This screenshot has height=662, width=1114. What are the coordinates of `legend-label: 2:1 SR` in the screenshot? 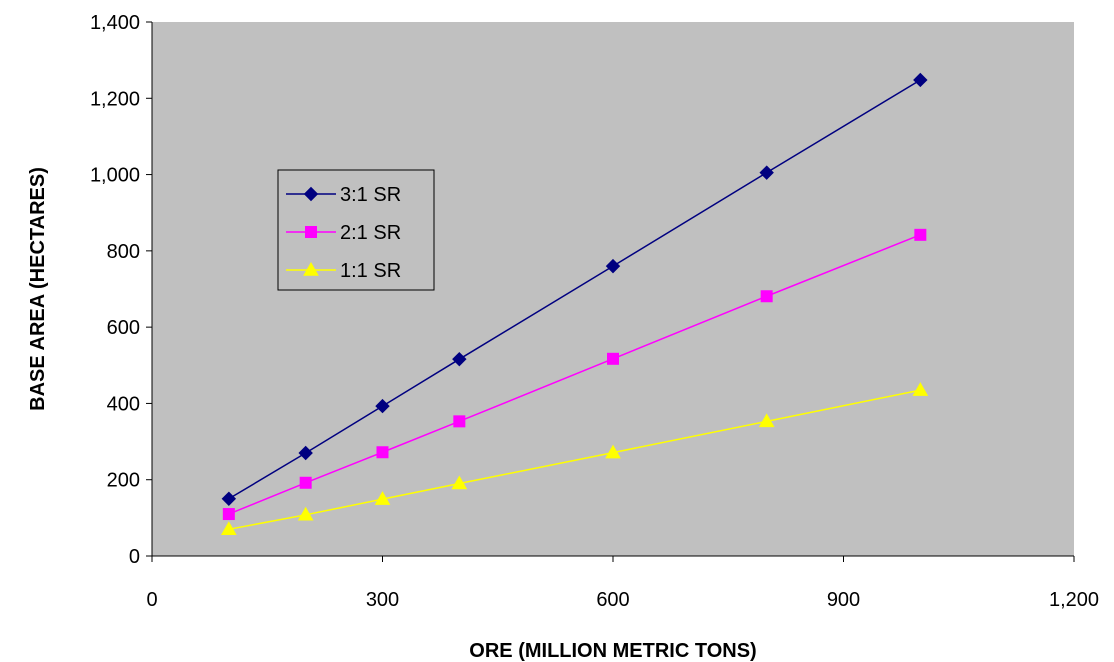 It's located at (370, 233).